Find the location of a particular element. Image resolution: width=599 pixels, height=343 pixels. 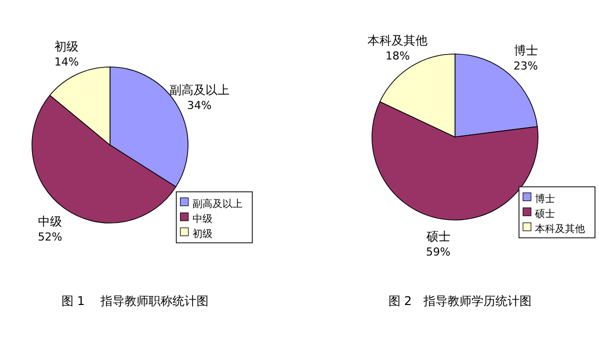

slice-label: 初级 is located at coordinates (66, 47).